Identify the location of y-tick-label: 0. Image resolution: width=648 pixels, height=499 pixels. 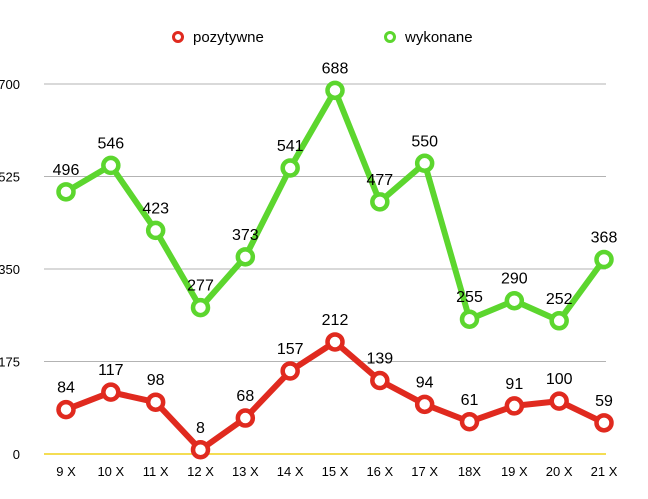
(16, 454).